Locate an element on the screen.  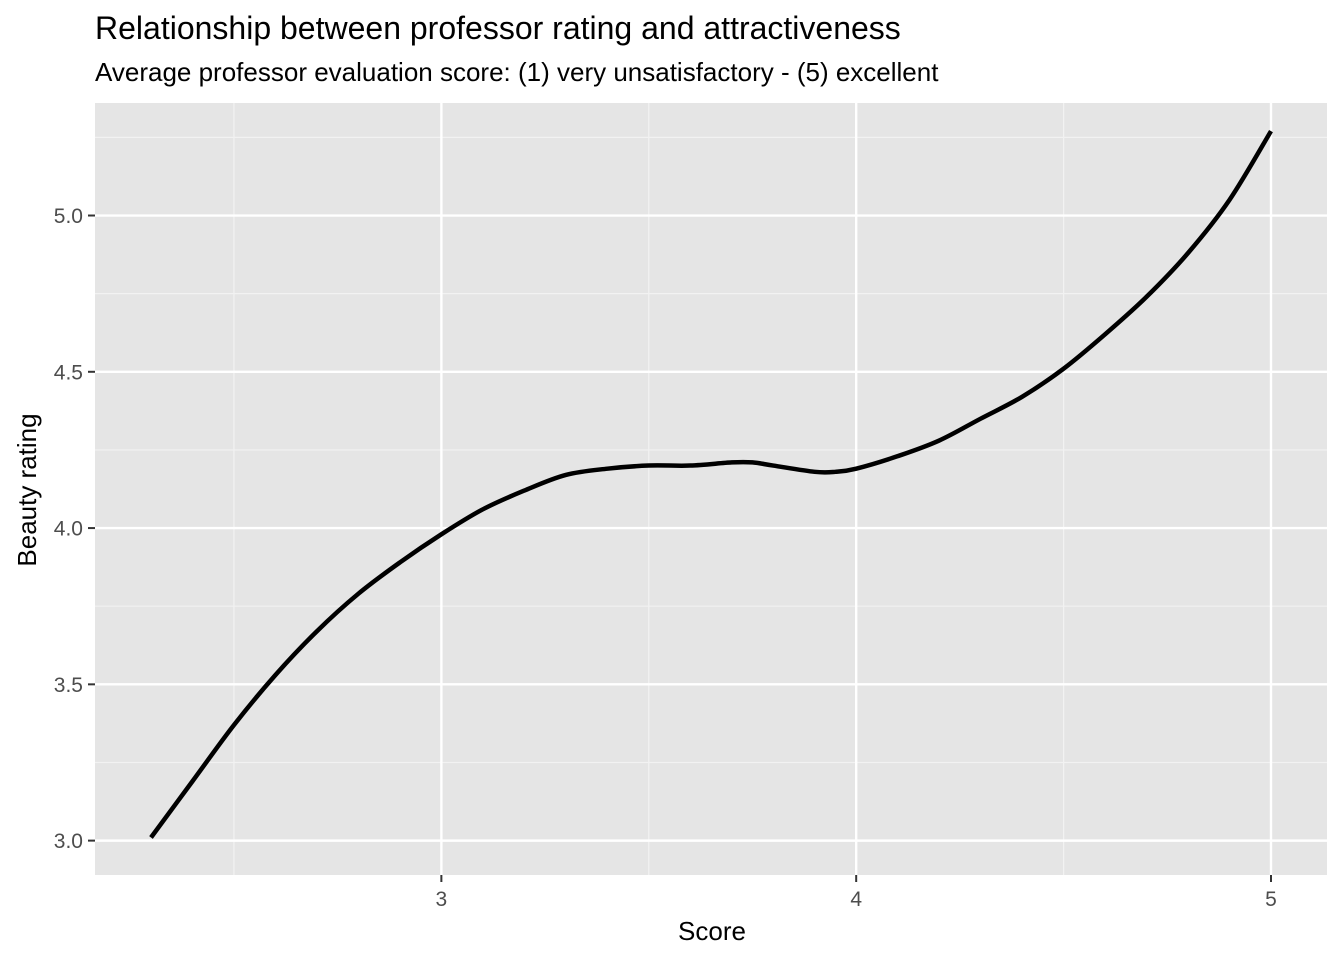
y-tick-label: 5.0 is located at coordinates (68, 216).